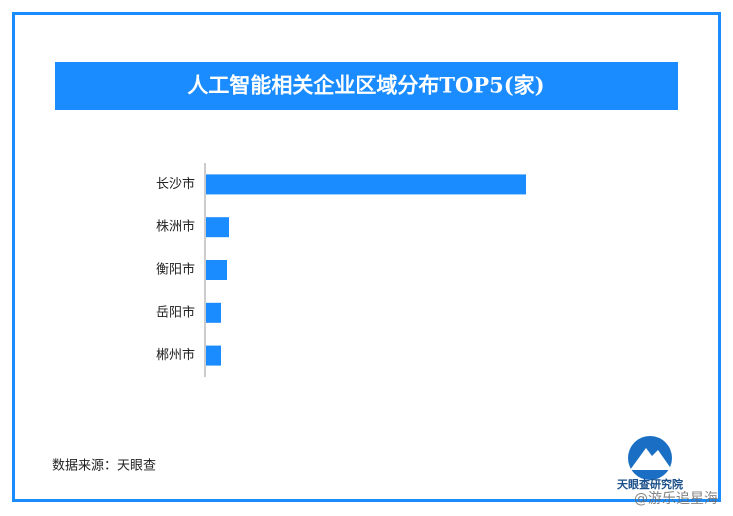  I want to click on y-tick-label: 衡阳市, so click(175, 270).